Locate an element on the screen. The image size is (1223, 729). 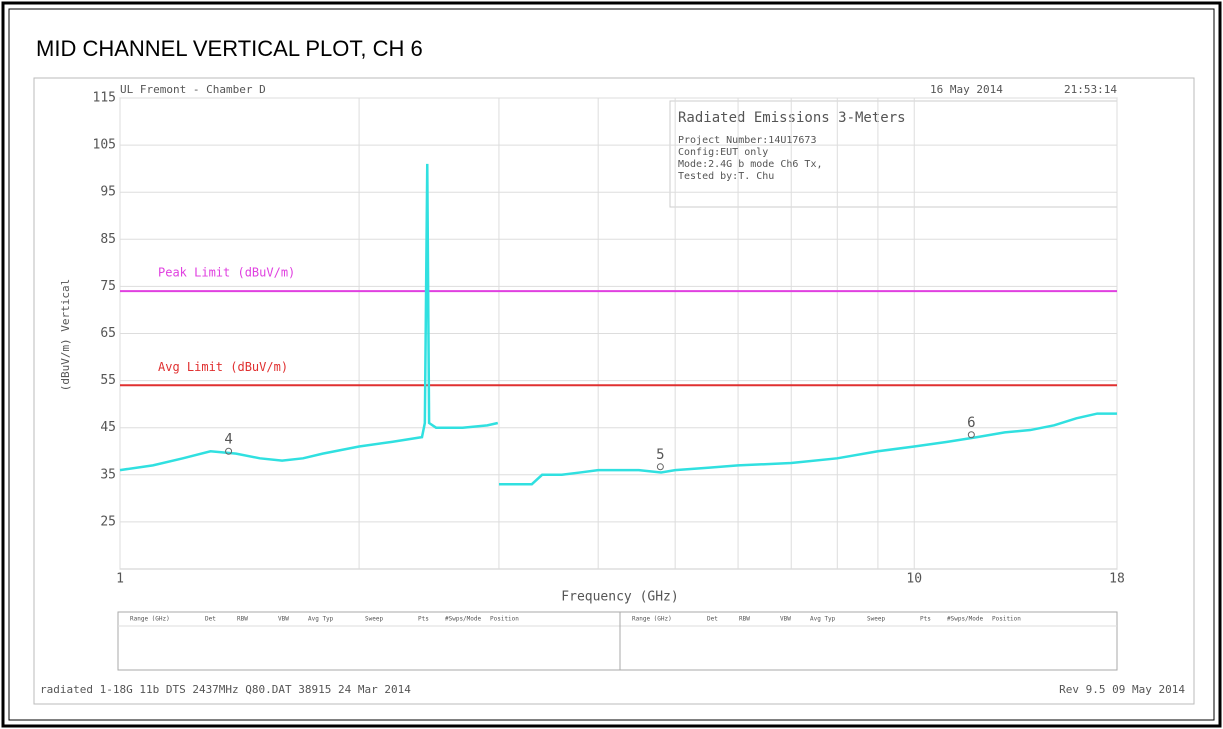
y-tick-label: 105 is located at coordinates (104, 145).